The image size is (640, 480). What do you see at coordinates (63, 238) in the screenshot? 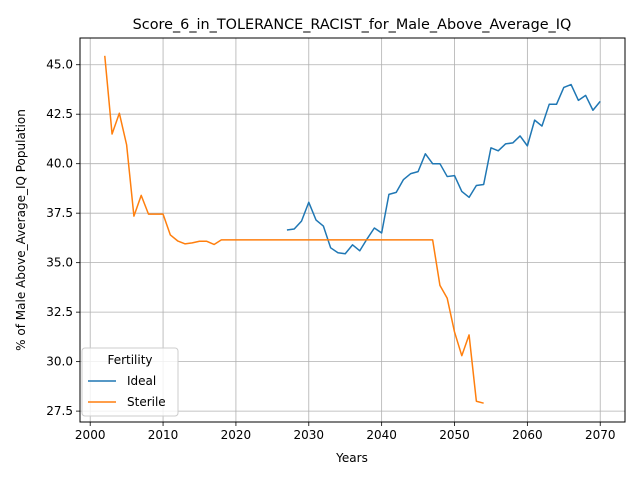
I see `y-axis-ticks: 27.5 30.0 32.5 35.0 37.5 40.0 42.5 45.0` at bounding box center [63, 238].